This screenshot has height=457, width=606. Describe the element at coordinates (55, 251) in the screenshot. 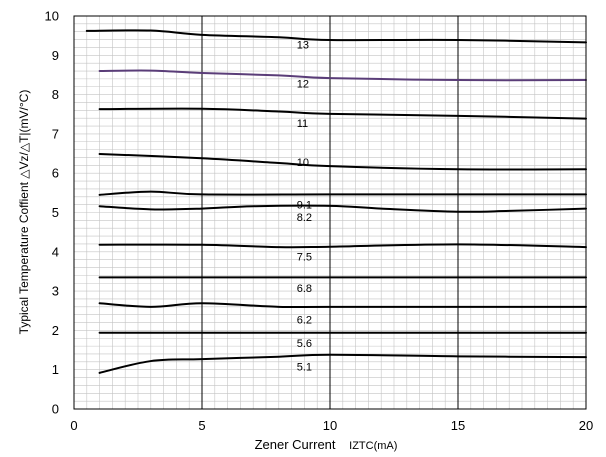

I see `y-tick-label: 4` at that location.